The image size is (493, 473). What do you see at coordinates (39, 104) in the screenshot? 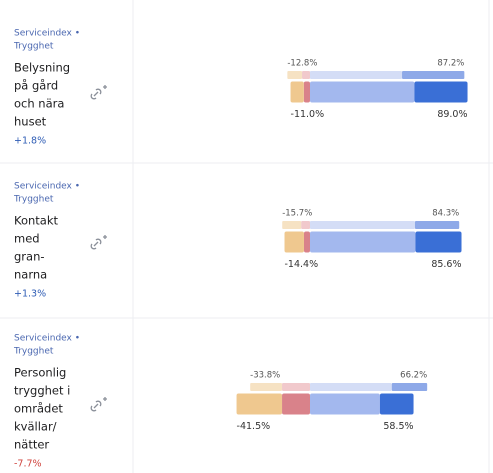
I see `question-label: och nära` at bounding box center [39, 104].